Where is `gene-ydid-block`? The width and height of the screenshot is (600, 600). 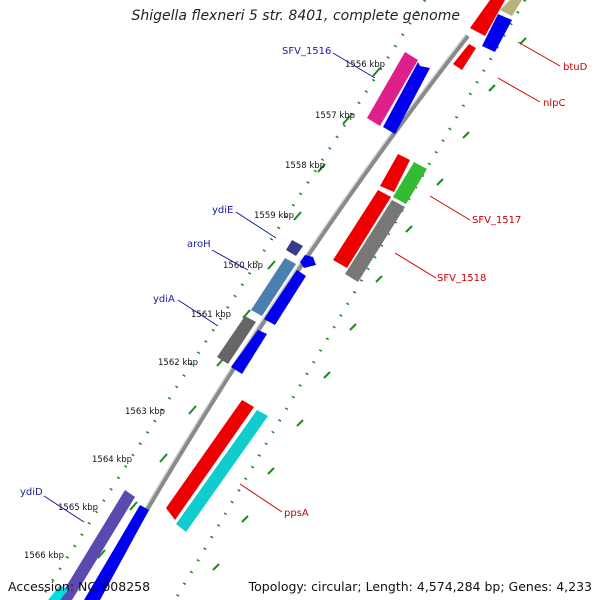 gene-ydid-block is located at coordinates (96, 545).